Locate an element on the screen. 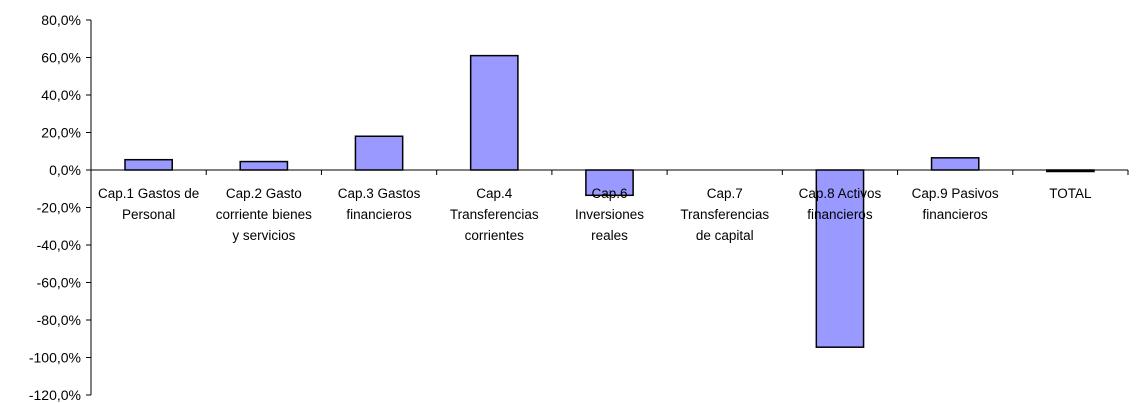 The width and height of the screenshot is (1146, 403). category-label: Cap.4 Transferencias corrientes is located at coordinates (494, 214).